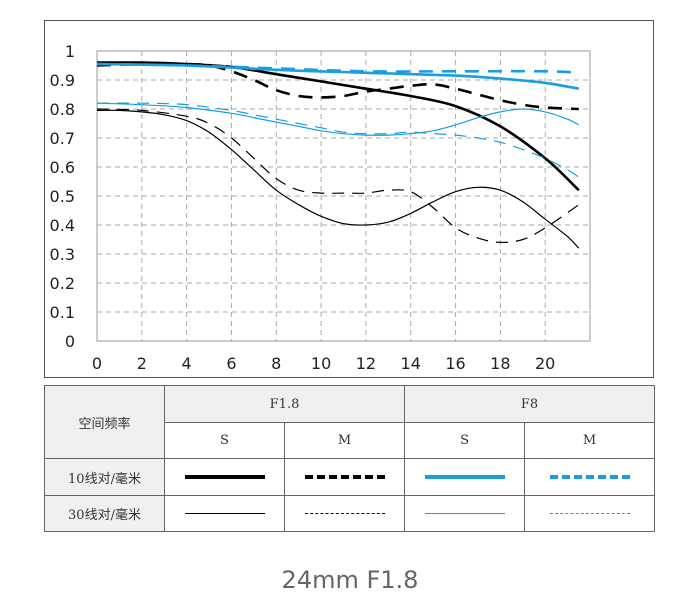 This screenshot has width=700, height=615. I want to click on x-tick-label: 8, so click(276, 363).